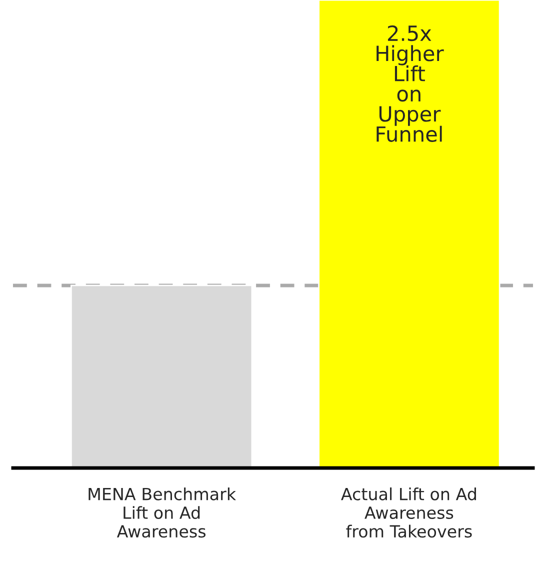 The height and width of the screenshot is (568, 547). I want to click on x-tick-label: MENA Benchmark Lift on Ad Awareness, so click(162, 512).